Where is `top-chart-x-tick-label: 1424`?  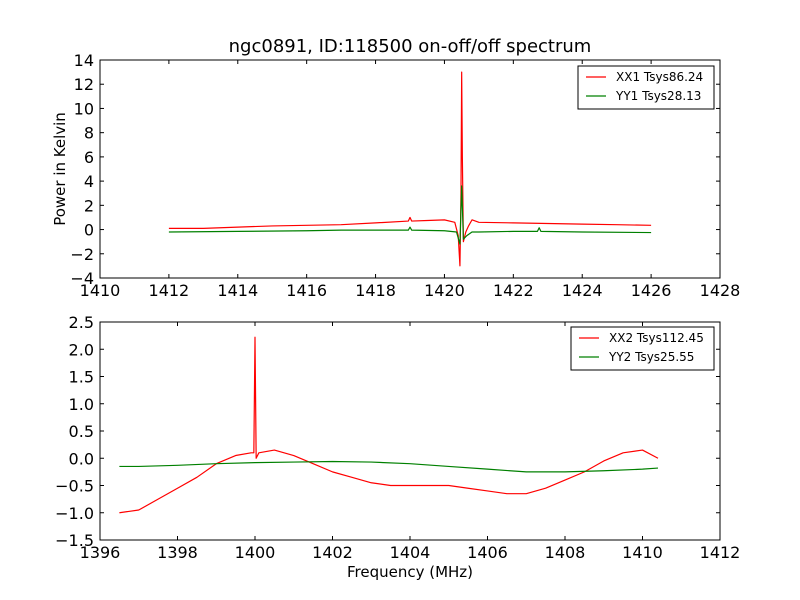 top-chart-x-tick-label: 1424 is located at coordinates (582, 290).